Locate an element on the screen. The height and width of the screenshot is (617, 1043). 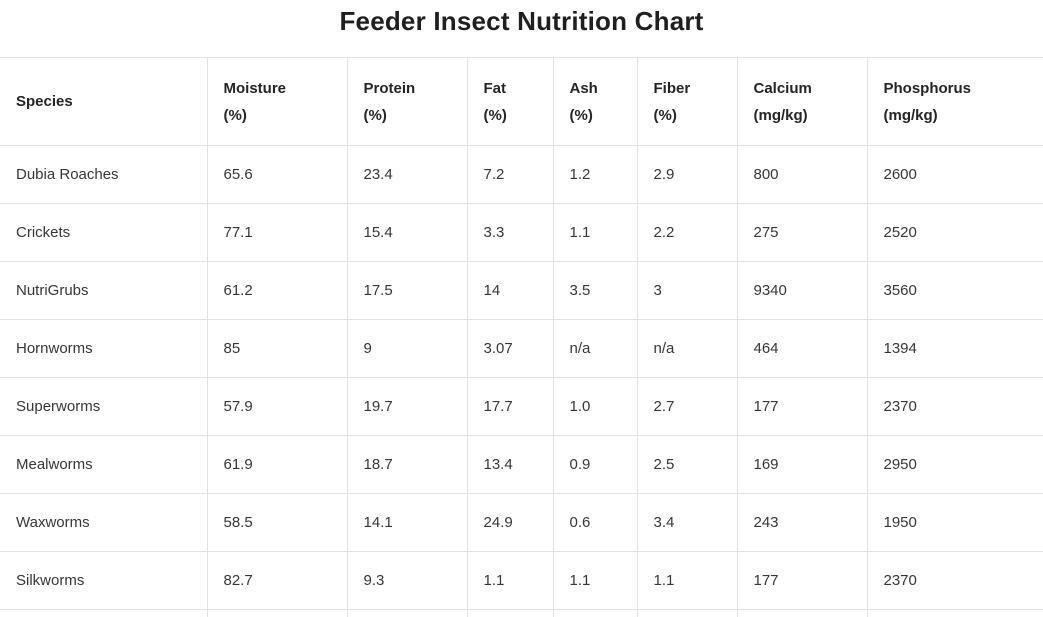
value-cell: 2950 is located at coordinates (955, 464).